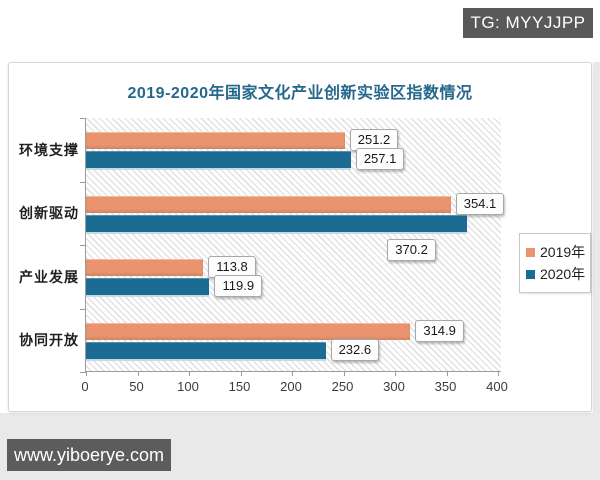  I want to click on bar-2020年-环境支撑, so click(218, 159).